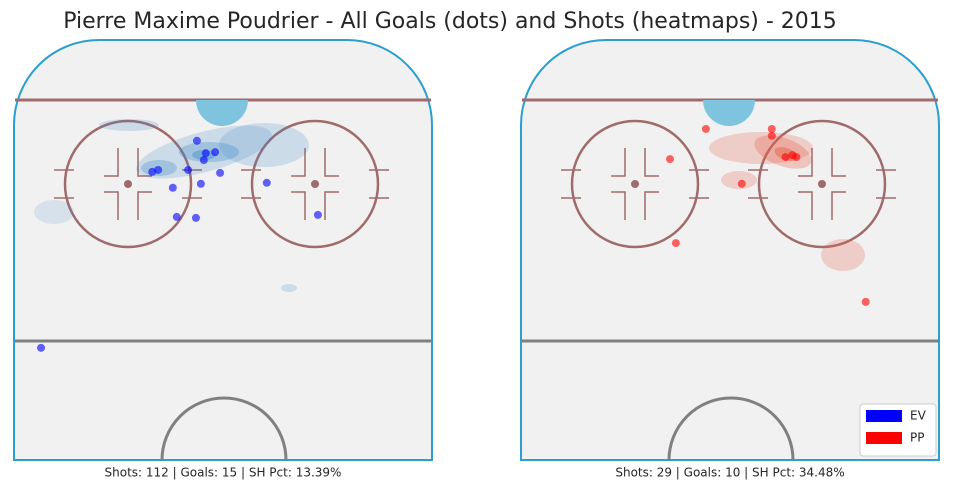 The height and width of the screenshot is (497, 953). I want to click on panel-footer: Shots: 112 | Goals: 15 | SH Pct: 13.39%, so click(223, 473).